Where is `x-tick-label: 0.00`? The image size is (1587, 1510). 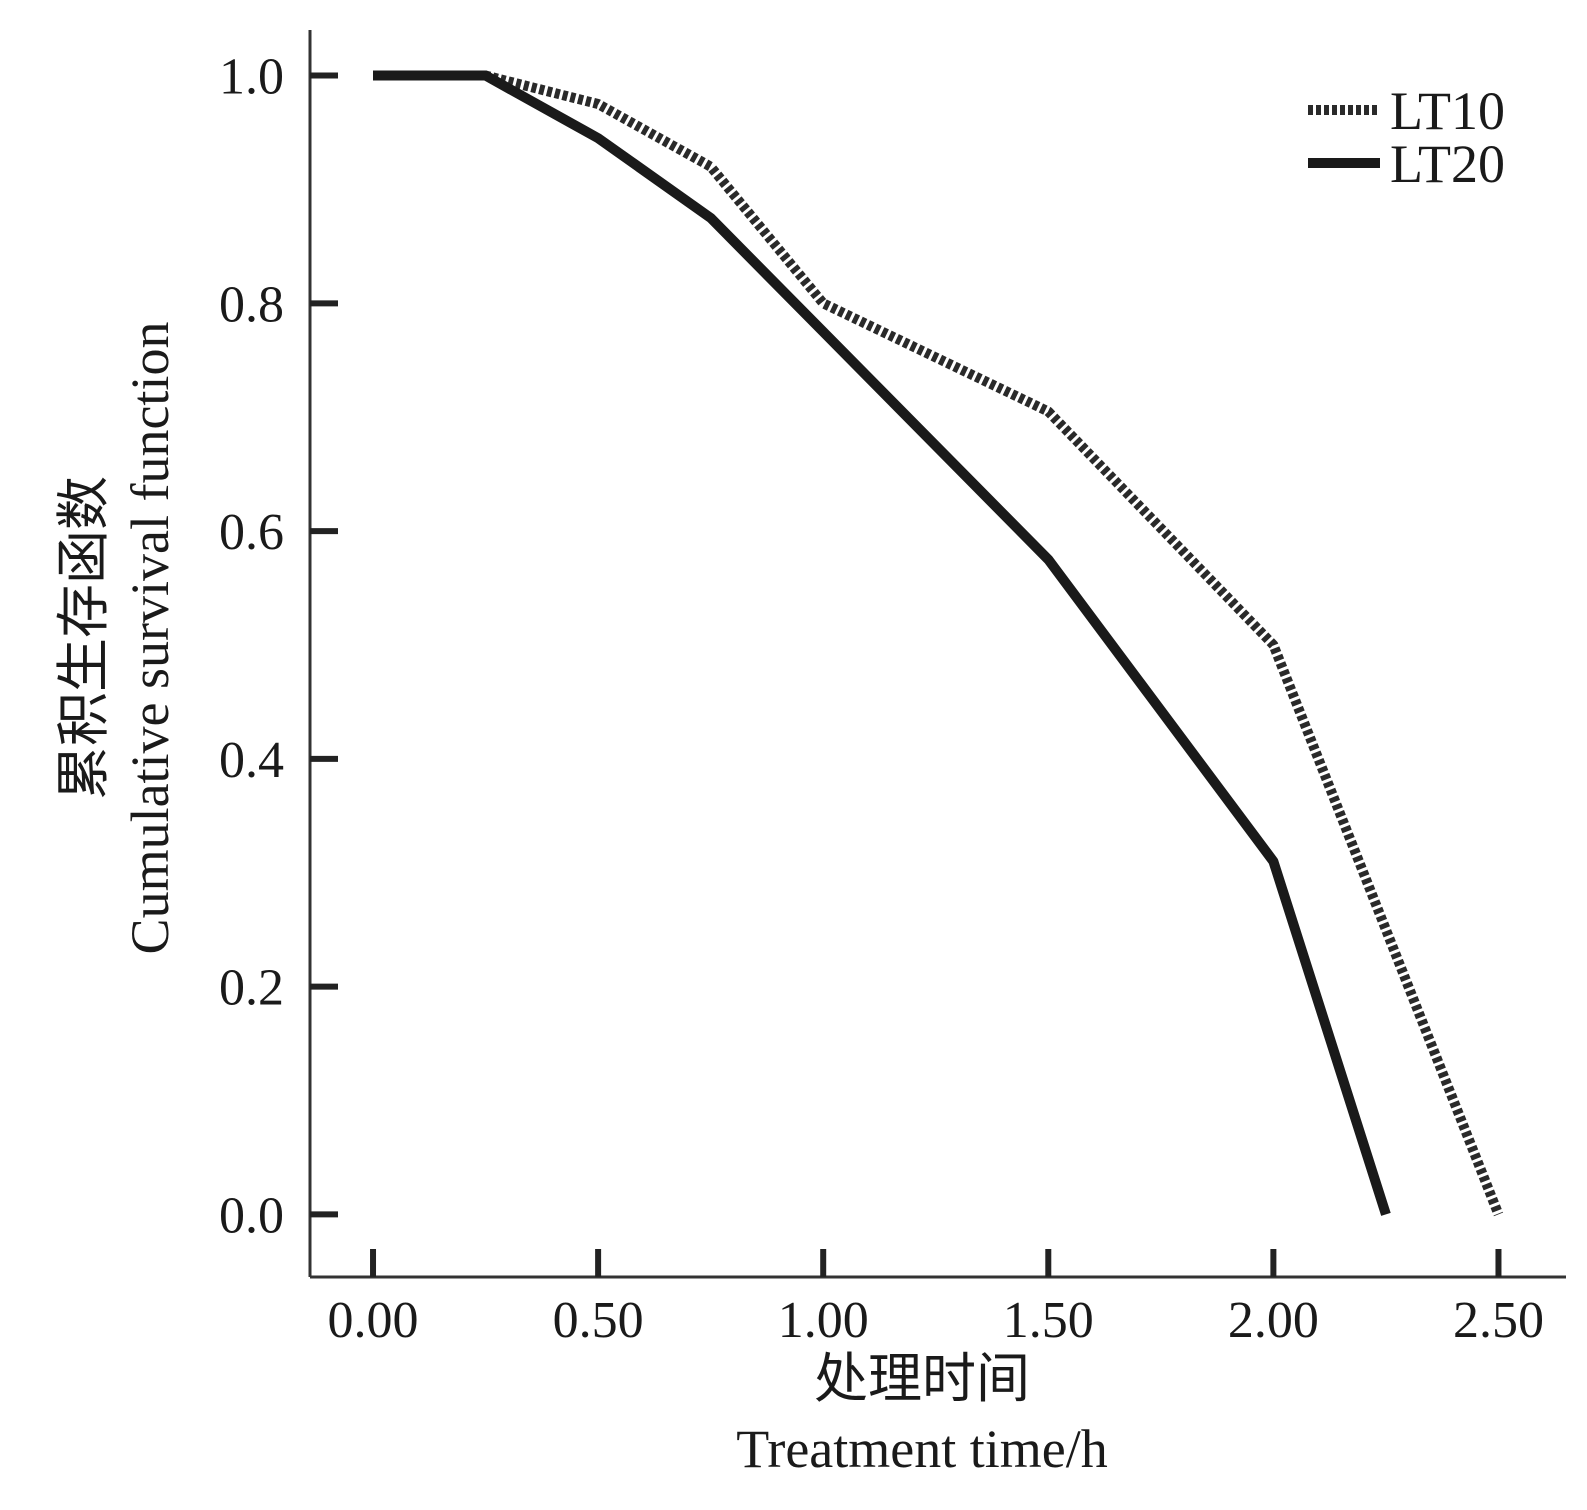
x-tick-label: 0.00 is located at coordinates (373, 1320).